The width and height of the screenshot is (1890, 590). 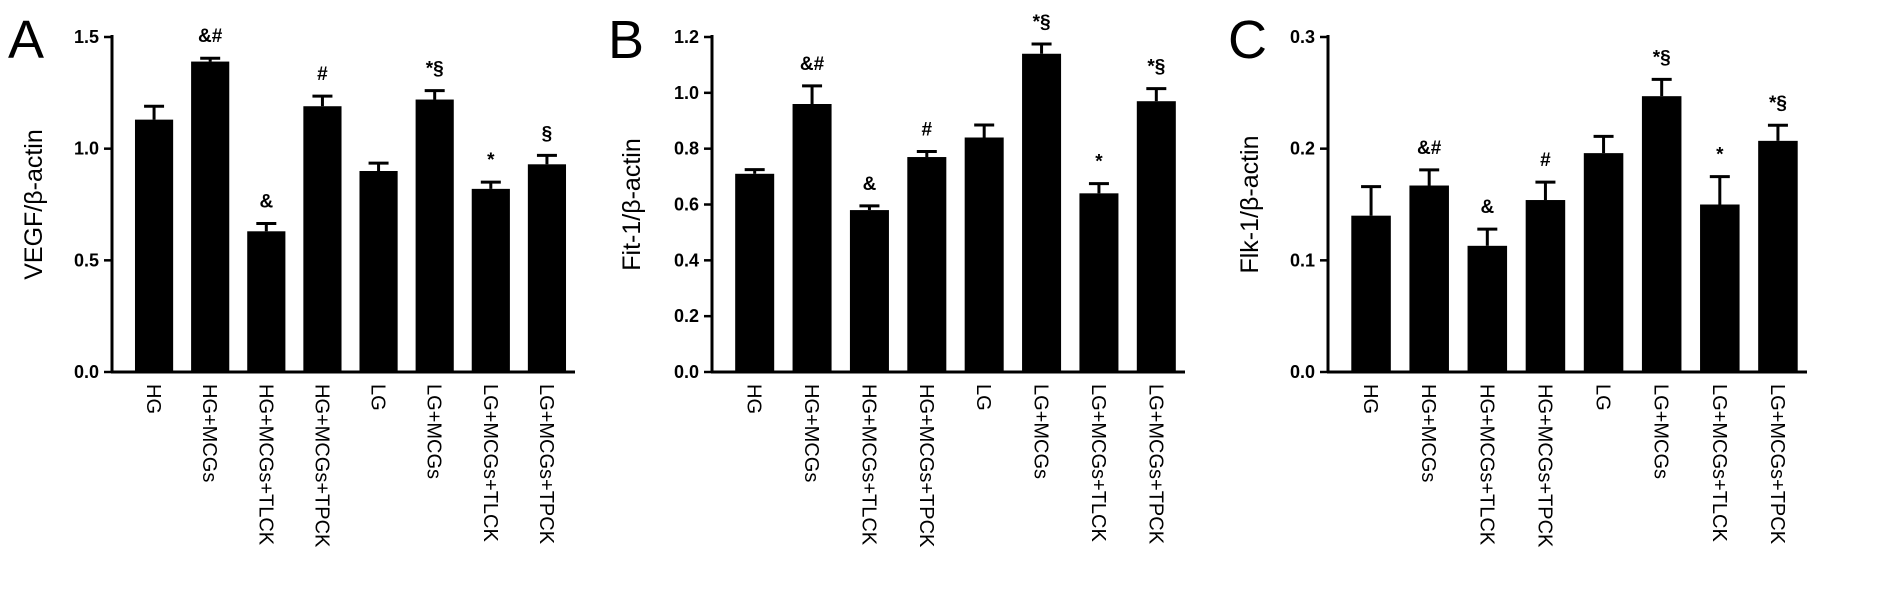 I want to click on y-axis-label: Fit-1/β-actin, so click(x=632, y=204).